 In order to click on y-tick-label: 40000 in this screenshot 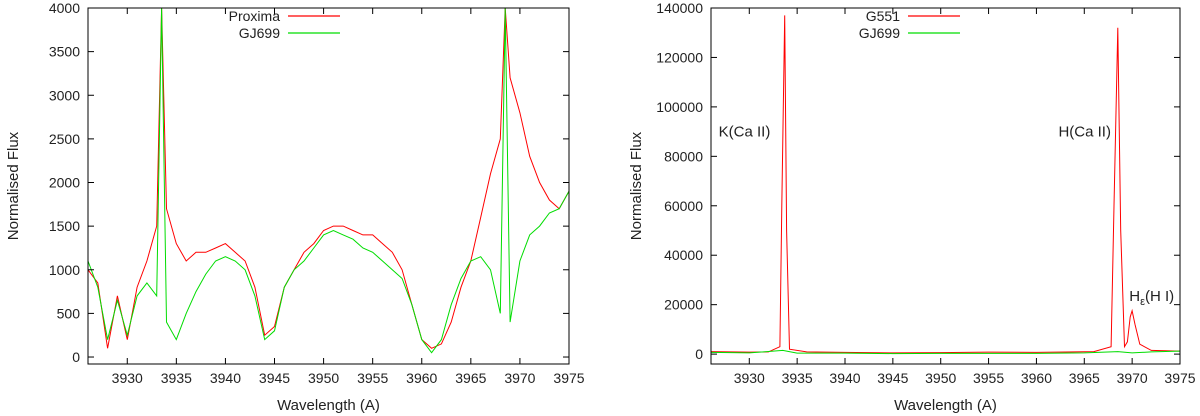, I will do `click(683, 255)`.